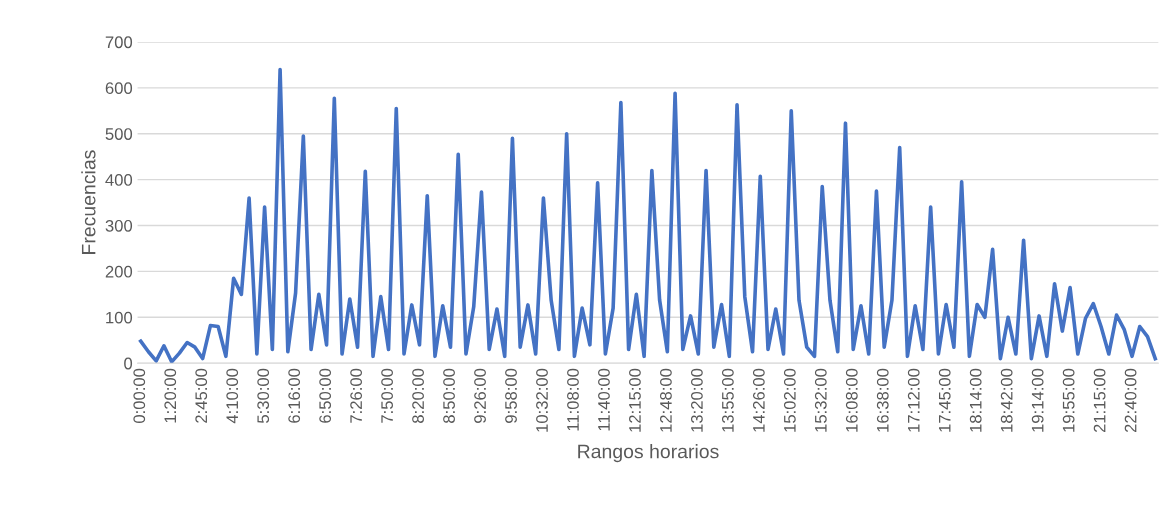 Image resolution: width=1176 pixels, height=531 pixels. I want to click on x-tick-label: 8:50:00, so click(449, 395).